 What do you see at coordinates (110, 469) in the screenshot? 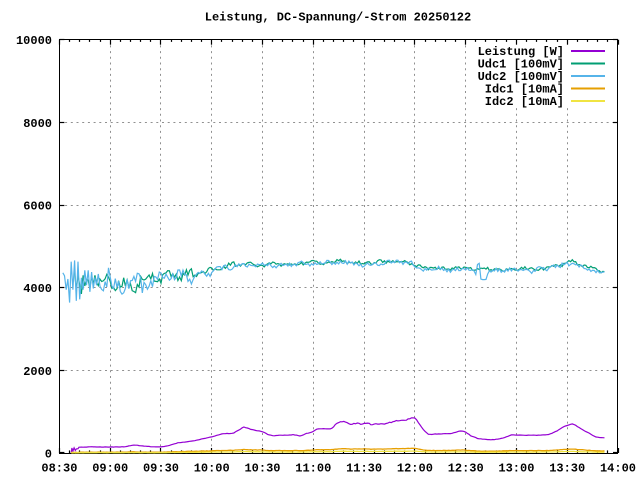
I see `svg-text: 09:00` at bounding box center [110, 469].